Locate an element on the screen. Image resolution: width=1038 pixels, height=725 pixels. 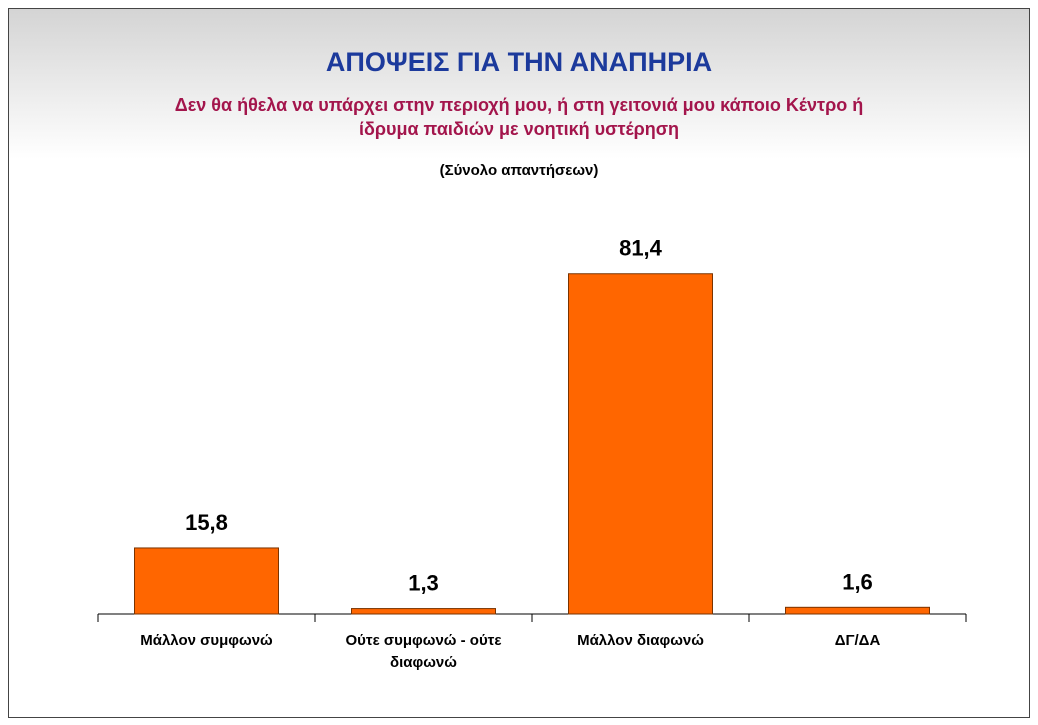
chart-title: ΑΠΟΨΕΙΣ ΓΙΑ ΤΗΝ ΑΝΑΠΗΡΙΑ is located at coordinates (519, 62).